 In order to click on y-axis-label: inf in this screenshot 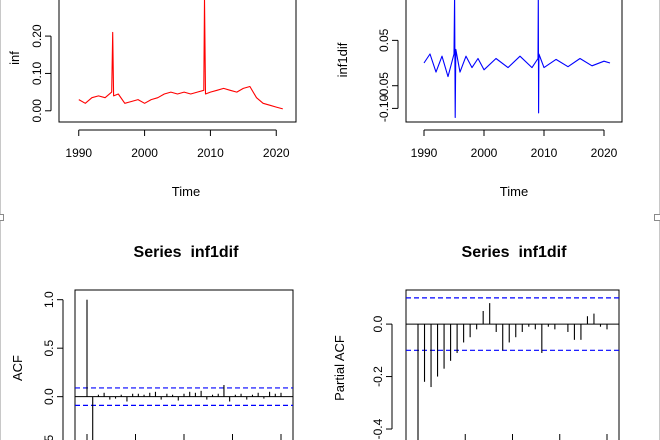, I will do `click(14, 58)`.